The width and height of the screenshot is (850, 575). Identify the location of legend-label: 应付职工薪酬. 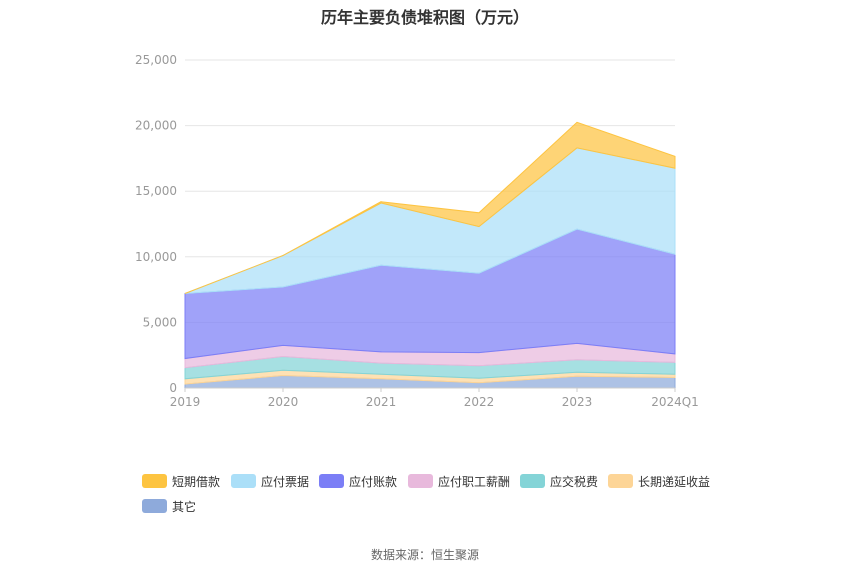
(474, 481).